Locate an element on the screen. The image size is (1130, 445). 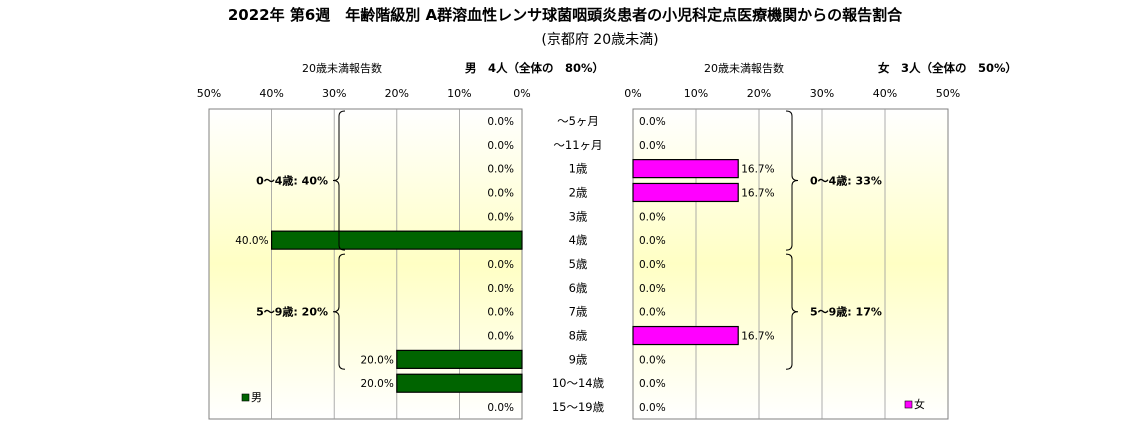
male-header-stat: 男 4人（全体の 80%） is located at coordinates (534, 68).